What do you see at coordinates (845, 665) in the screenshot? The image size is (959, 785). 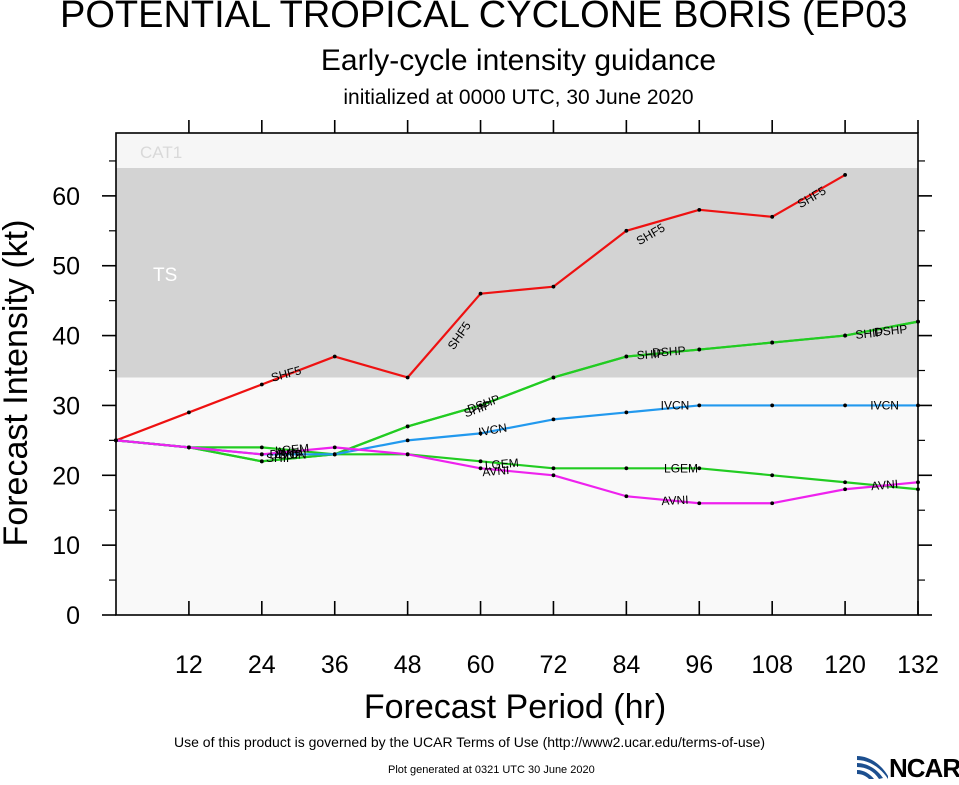 I see `x-tick-label: 120` at bounding box center [845, 665].